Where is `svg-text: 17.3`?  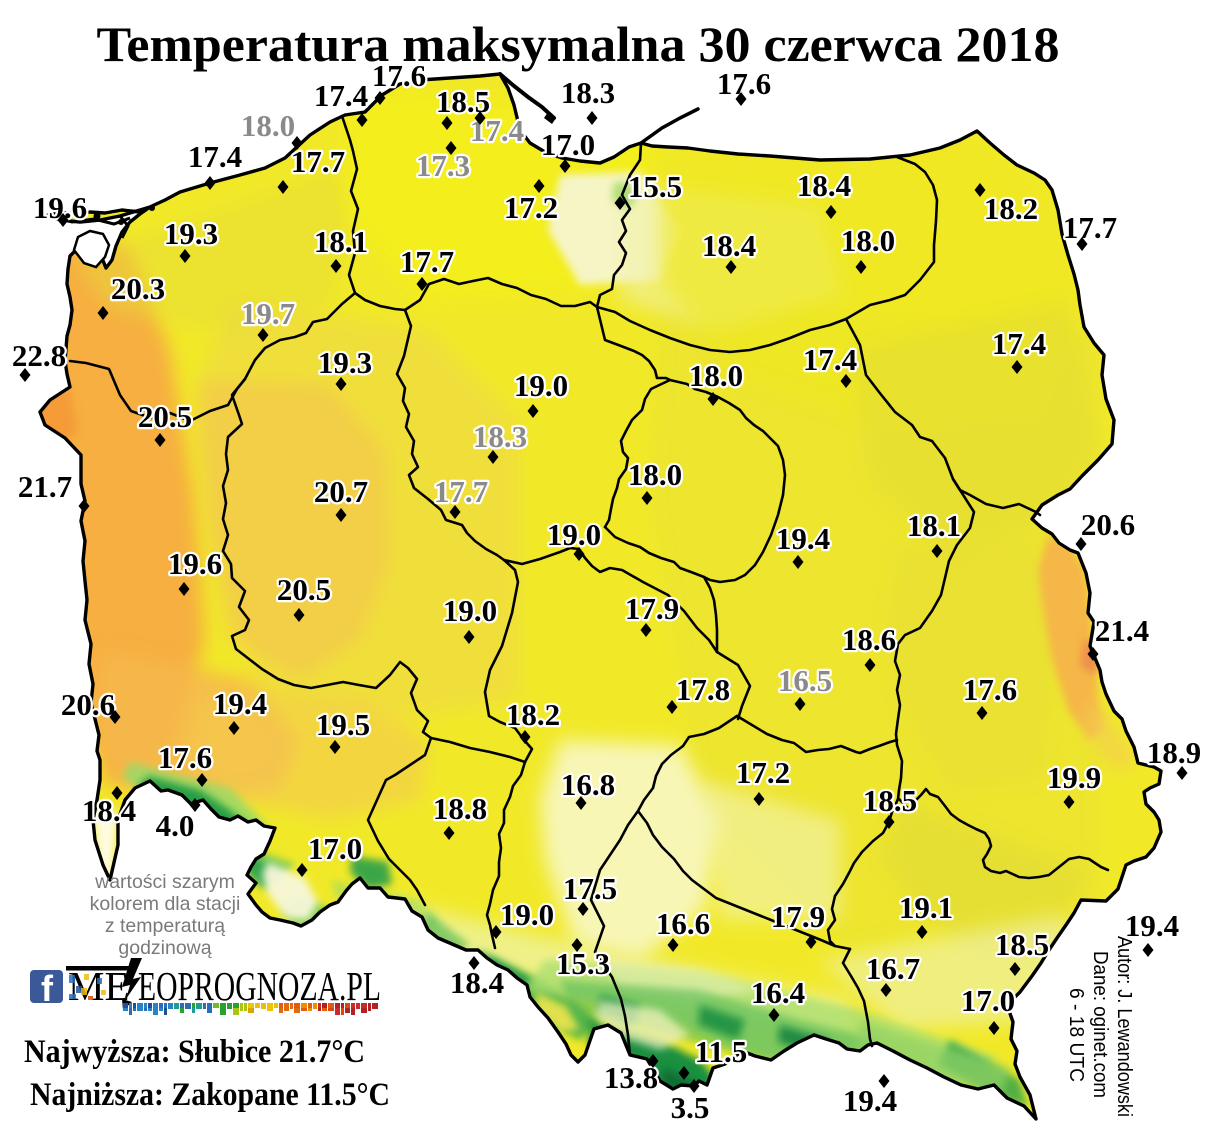 svg-text: 17.3 is located at coordinates (443, 165).